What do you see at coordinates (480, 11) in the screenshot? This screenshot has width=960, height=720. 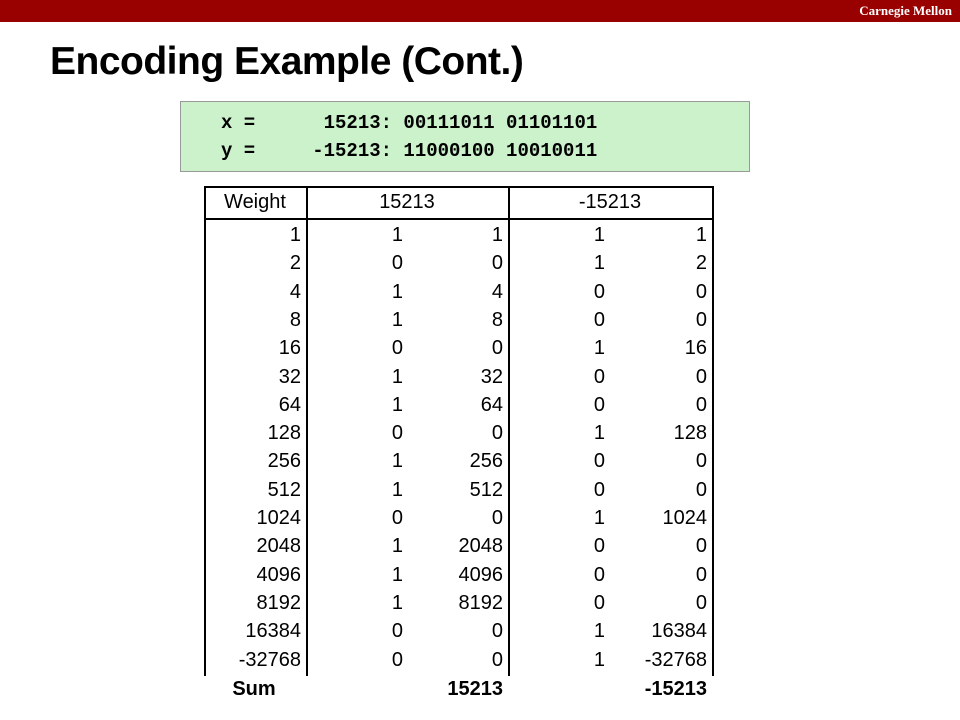 I see `top-bar: Carnegie Mellon` at bounding box center [480, 11].